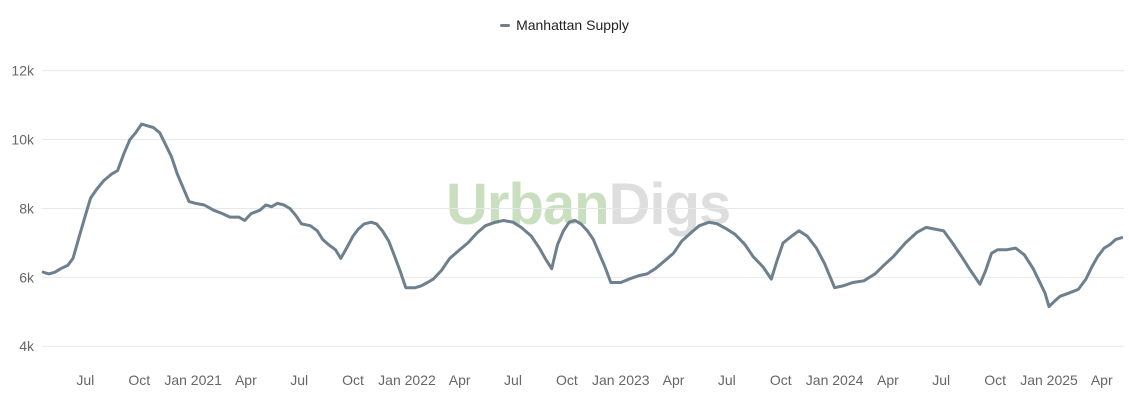 This screenshot has width=1129, height=400. What do you see at coordinates (27, 208) in the screenshot?
I see `y-tick-label: 8k` at bounding box center [27, 208].